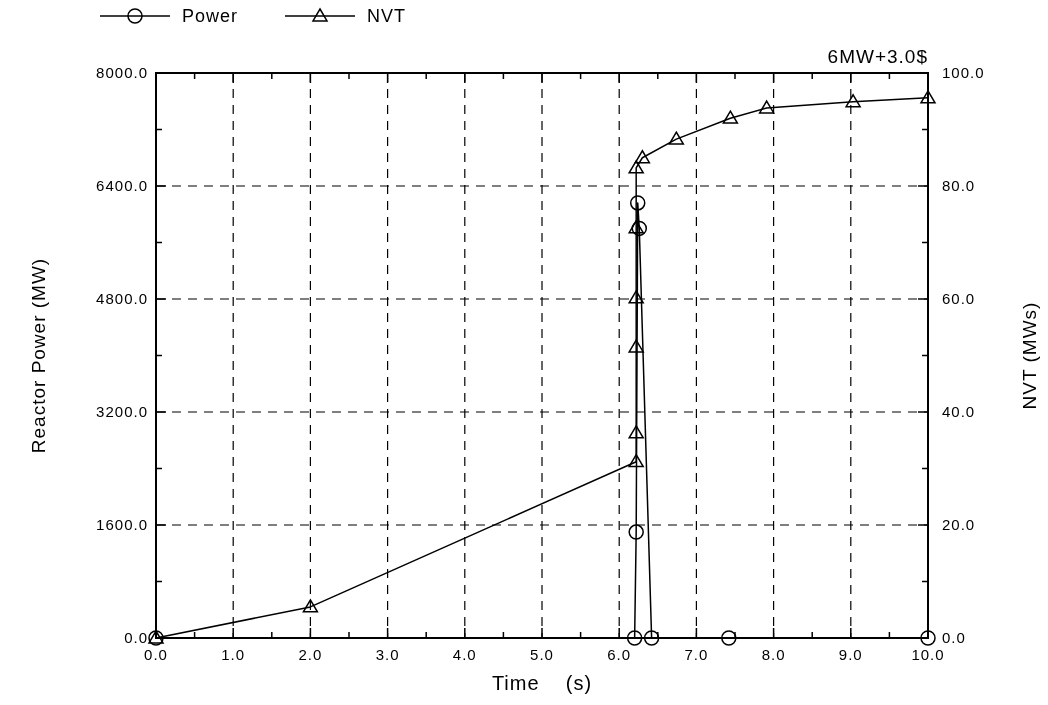  I want to click on x-axis-title: Time (s), so click(542, 683).